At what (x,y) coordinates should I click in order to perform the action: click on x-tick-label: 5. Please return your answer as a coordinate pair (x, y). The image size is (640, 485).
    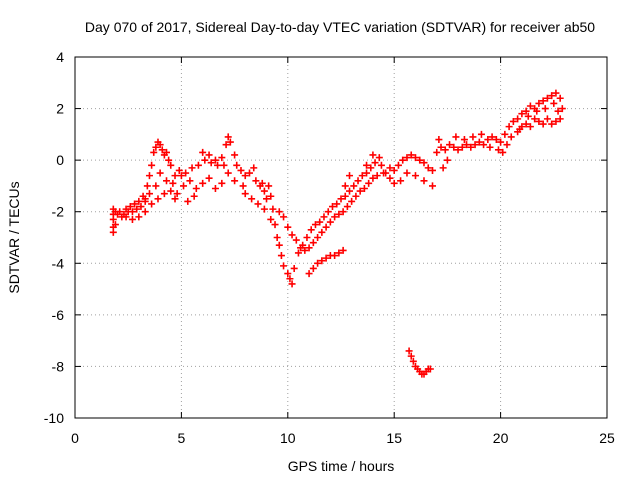
    Looking at the image, I should click on (182, 438).